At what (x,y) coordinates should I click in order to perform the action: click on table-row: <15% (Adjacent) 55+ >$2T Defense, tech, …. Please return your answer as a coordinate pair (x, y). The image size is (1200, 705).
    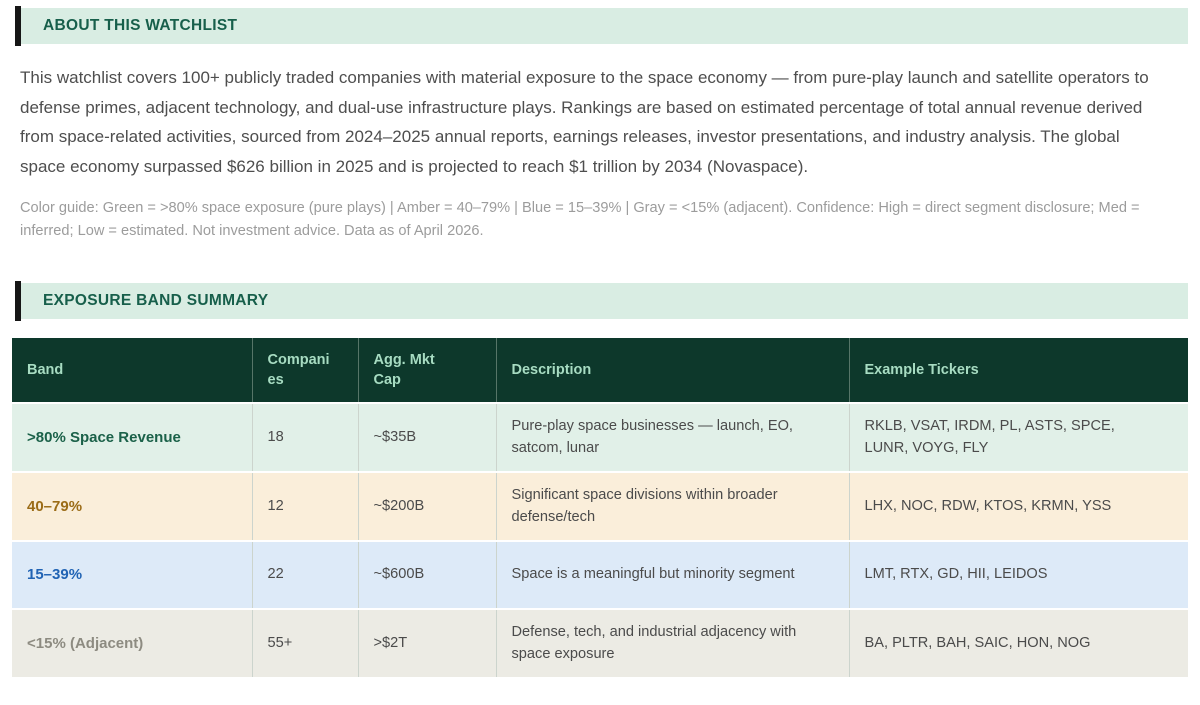
    Looking at the image, I should click on (600, 642).